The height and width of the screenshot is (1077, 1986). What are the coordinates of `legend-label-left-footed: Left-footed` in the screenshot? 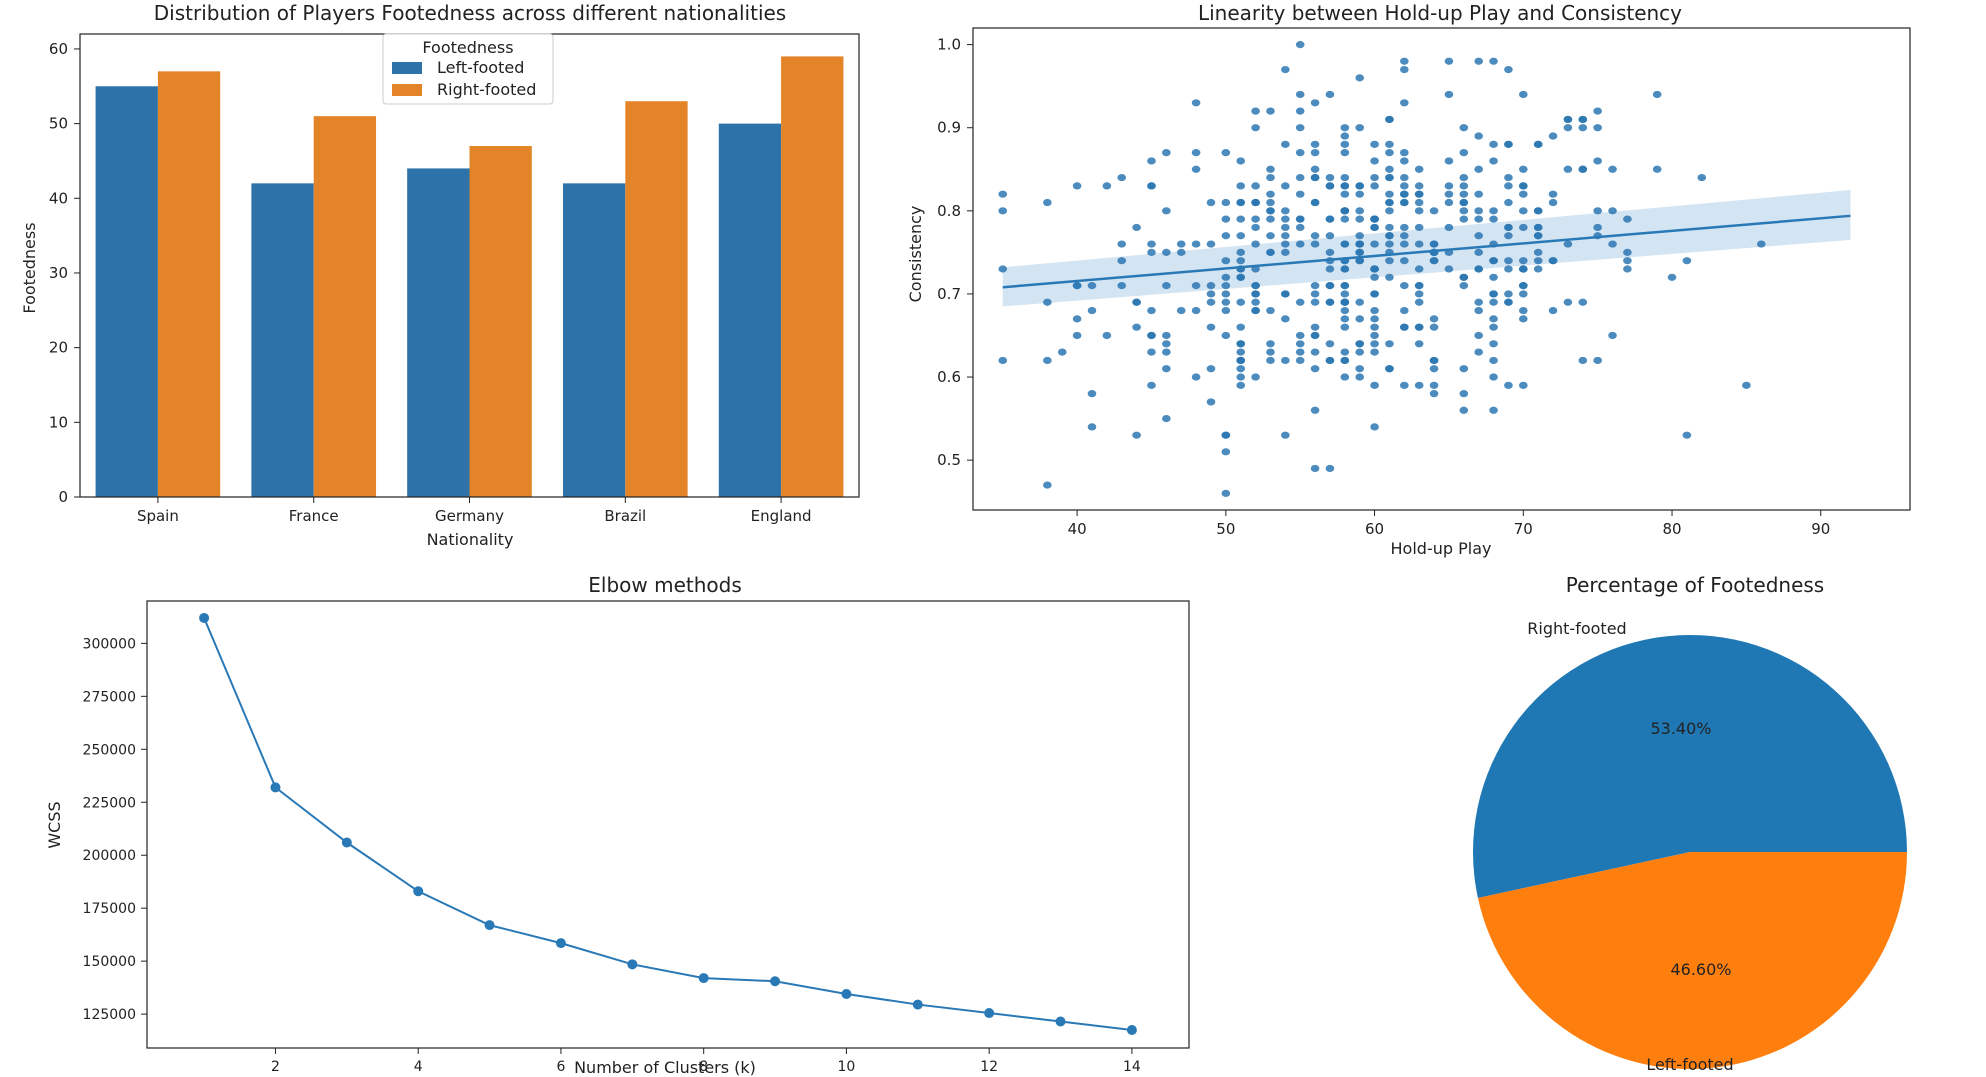 It's located at (480, 67).